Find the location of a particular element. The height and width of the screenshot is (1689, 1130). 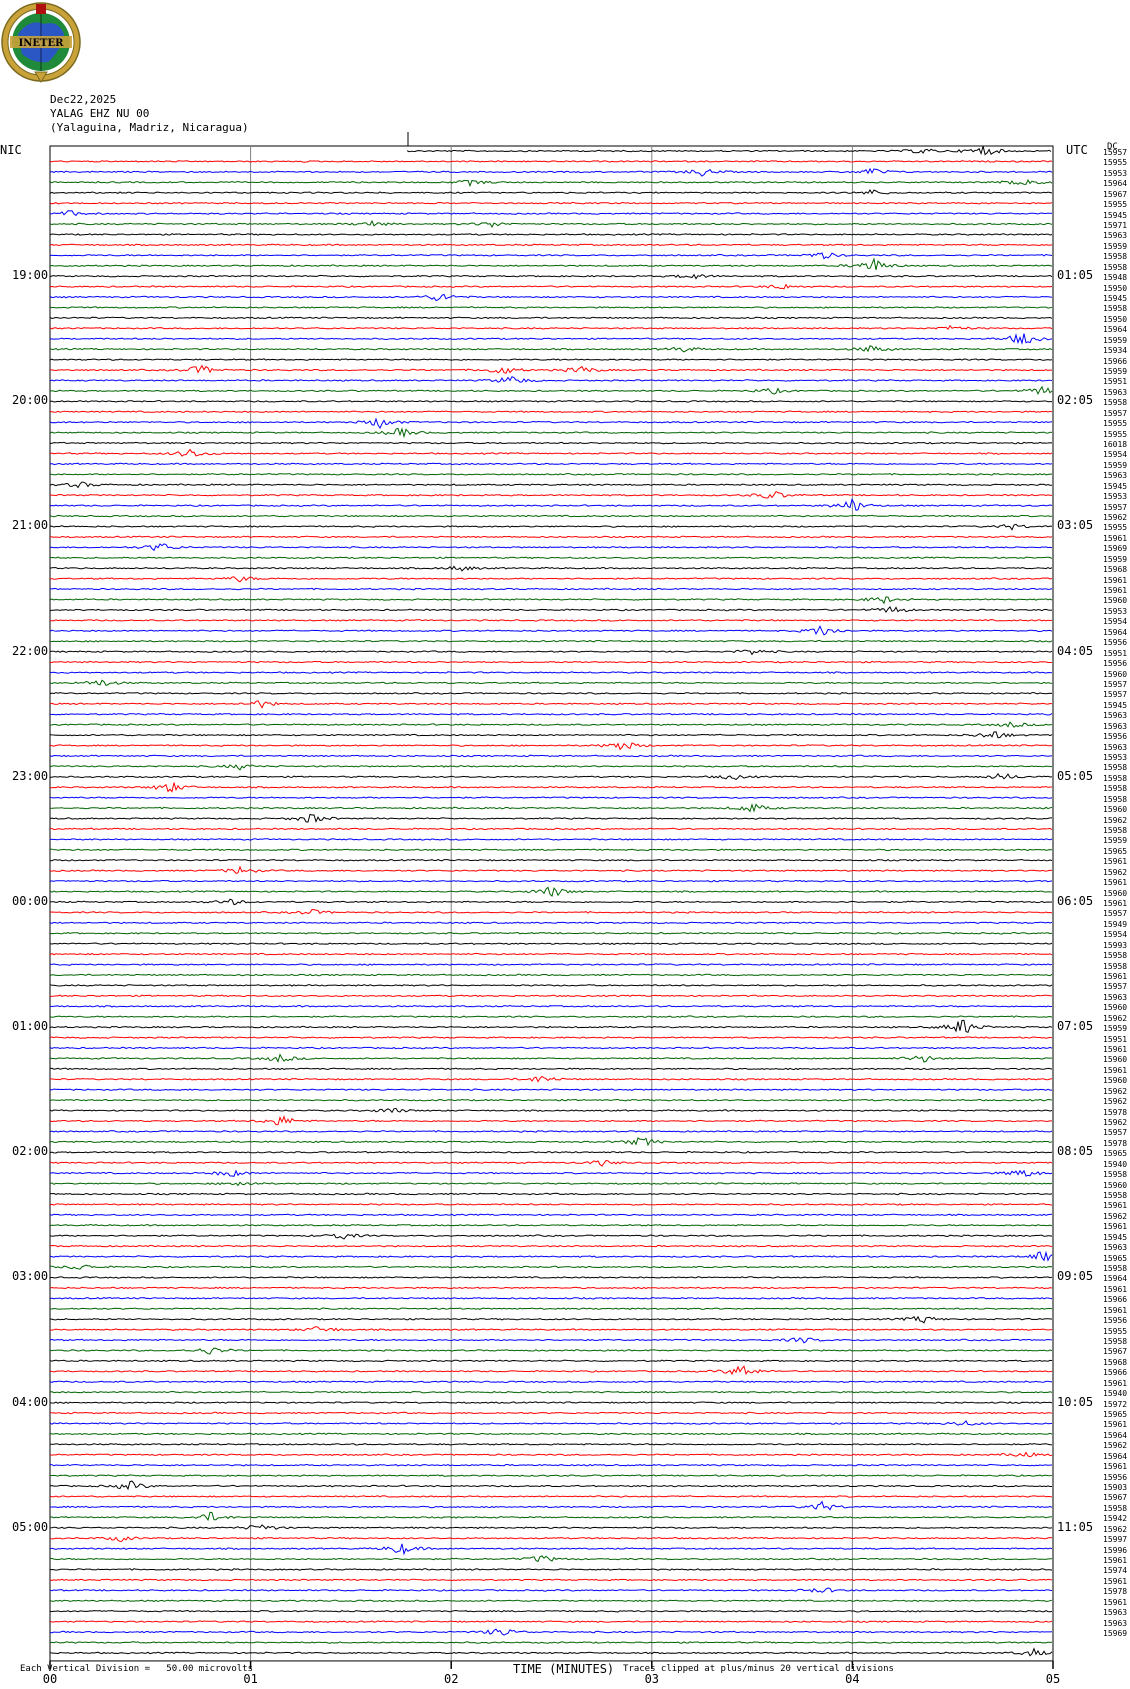

dc-offset-label: 15972 is located at coordinates (1115, 1404).